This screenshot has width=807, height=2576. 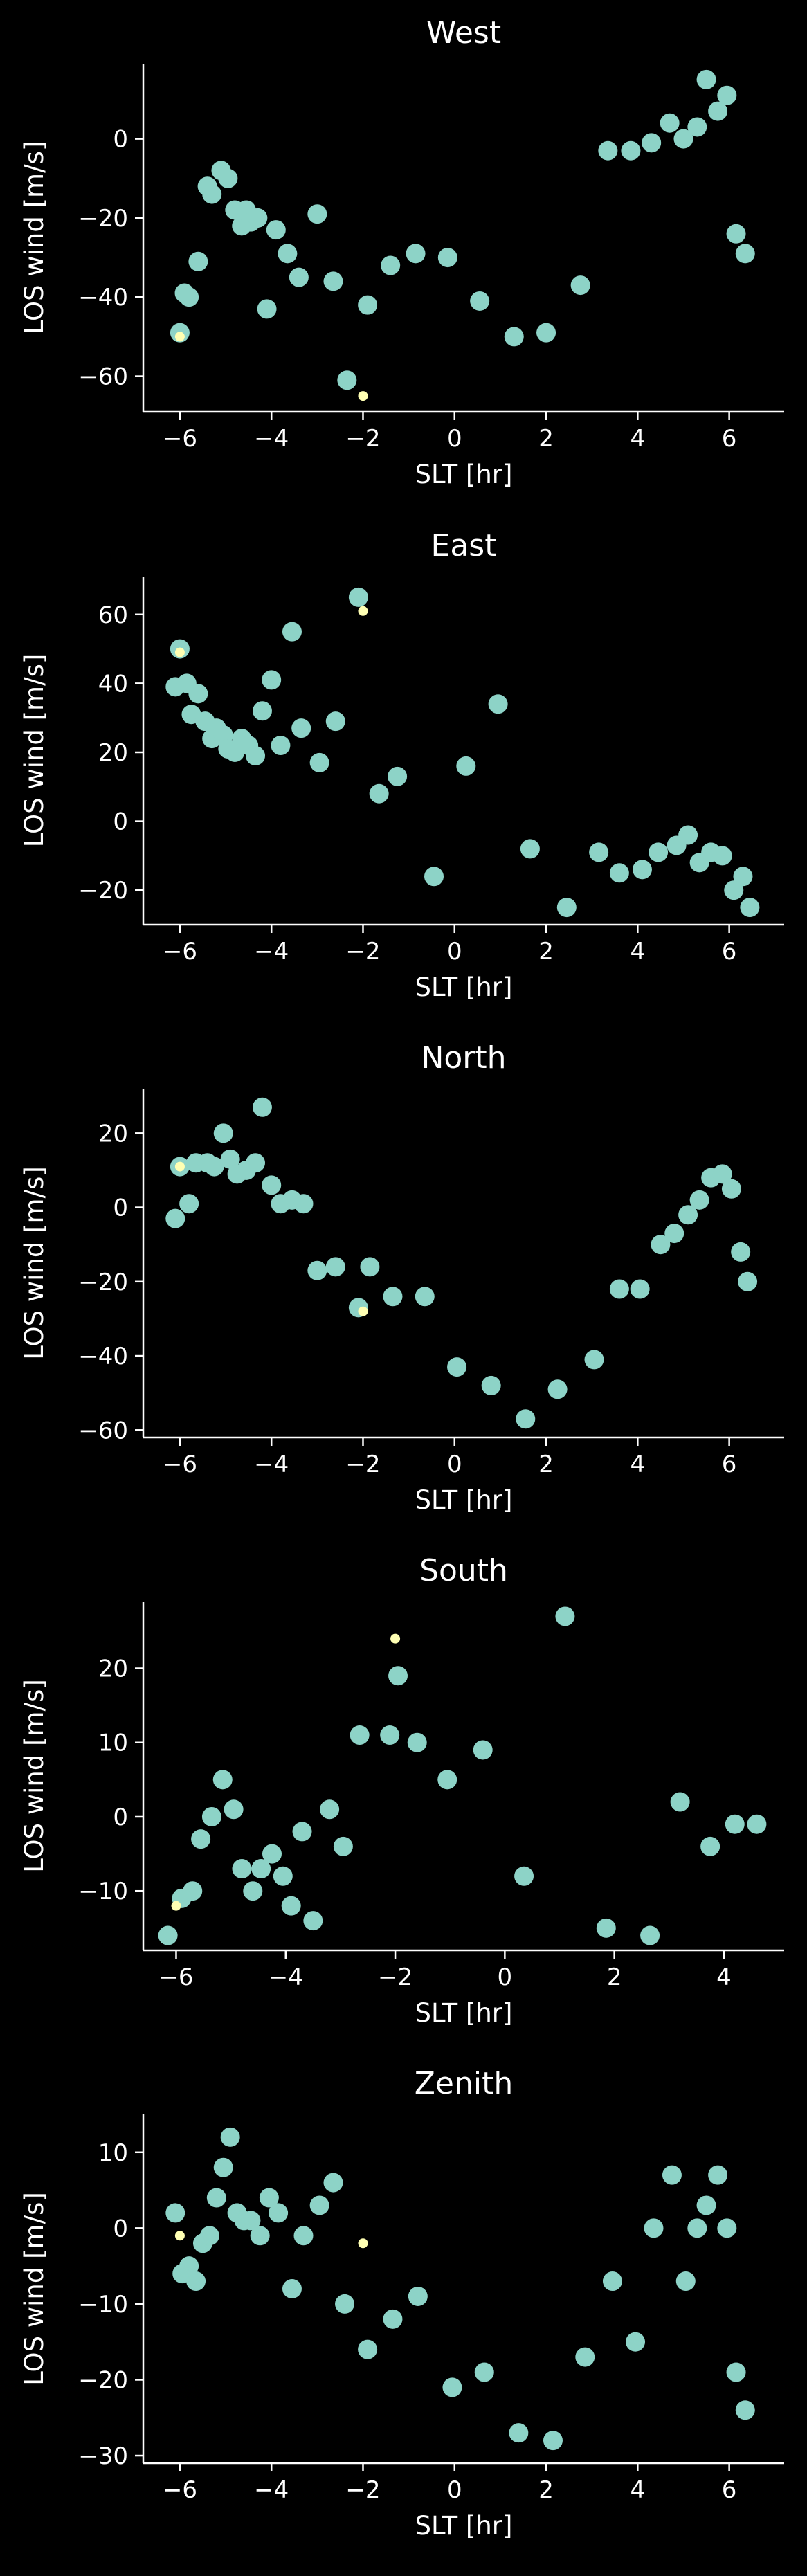 I want to click on y-tick-label: −30, so click(x=103, y=2456).